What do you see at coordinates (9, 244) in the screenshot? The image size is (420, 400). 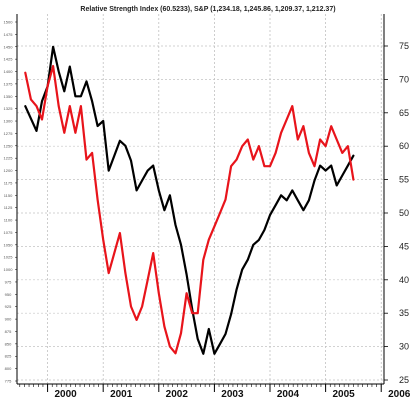 I see `y-left-tick-label: 1050` at bounding box center [9, 244].